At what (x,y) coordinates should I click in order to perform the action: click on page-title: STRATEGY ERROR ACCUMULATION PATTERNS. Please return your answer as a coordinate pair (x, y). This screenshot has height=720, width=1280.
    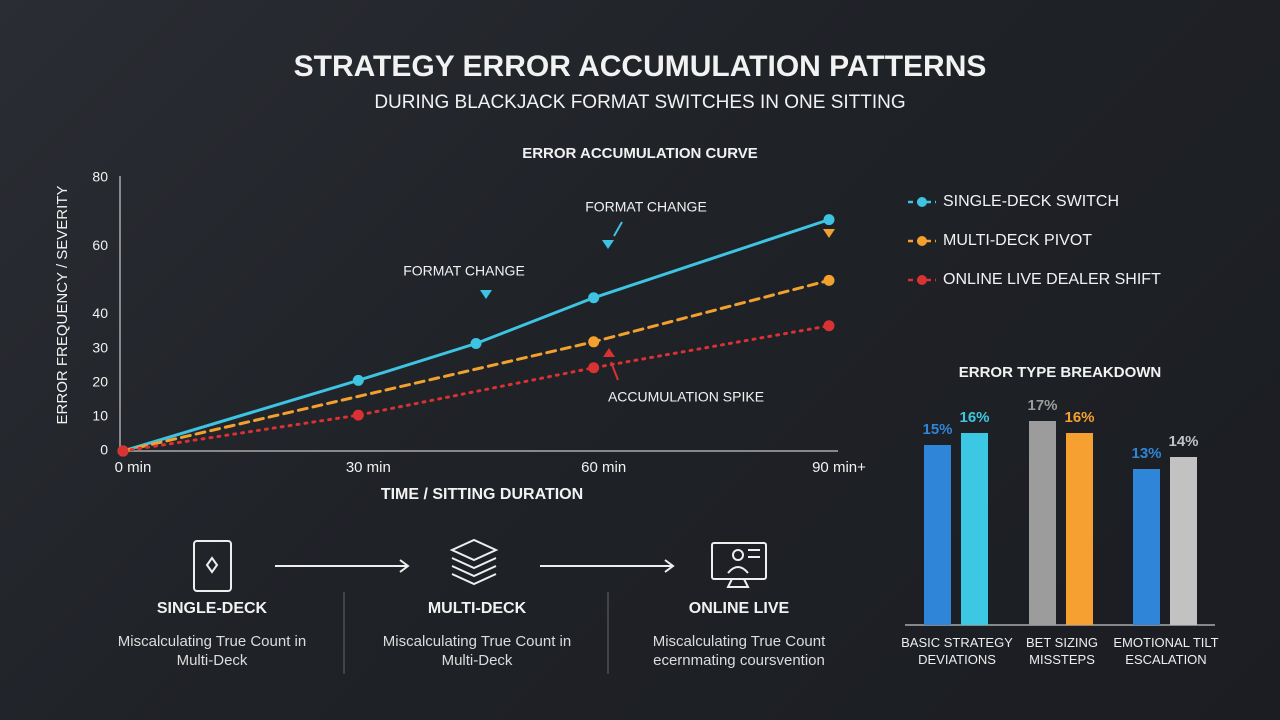
    Looking at the image, I should click on (640, 66).